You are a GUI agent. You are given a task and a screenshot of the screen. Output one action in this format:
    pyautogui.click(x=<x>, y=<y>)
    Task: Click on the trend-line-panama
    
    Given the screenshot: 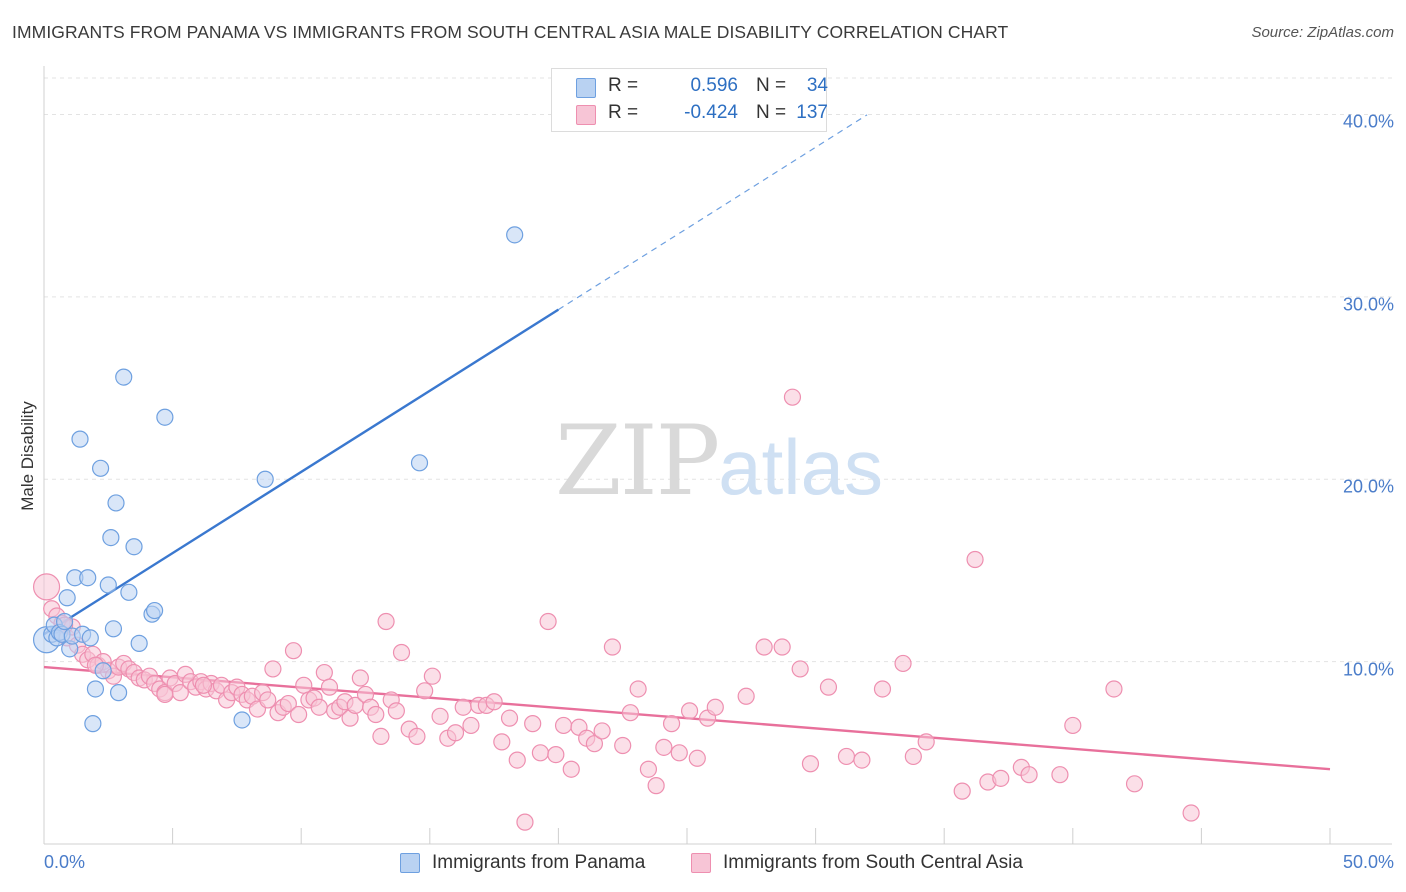 What is the action you would take?
    pyautogui.click(x=301, y=472)
    